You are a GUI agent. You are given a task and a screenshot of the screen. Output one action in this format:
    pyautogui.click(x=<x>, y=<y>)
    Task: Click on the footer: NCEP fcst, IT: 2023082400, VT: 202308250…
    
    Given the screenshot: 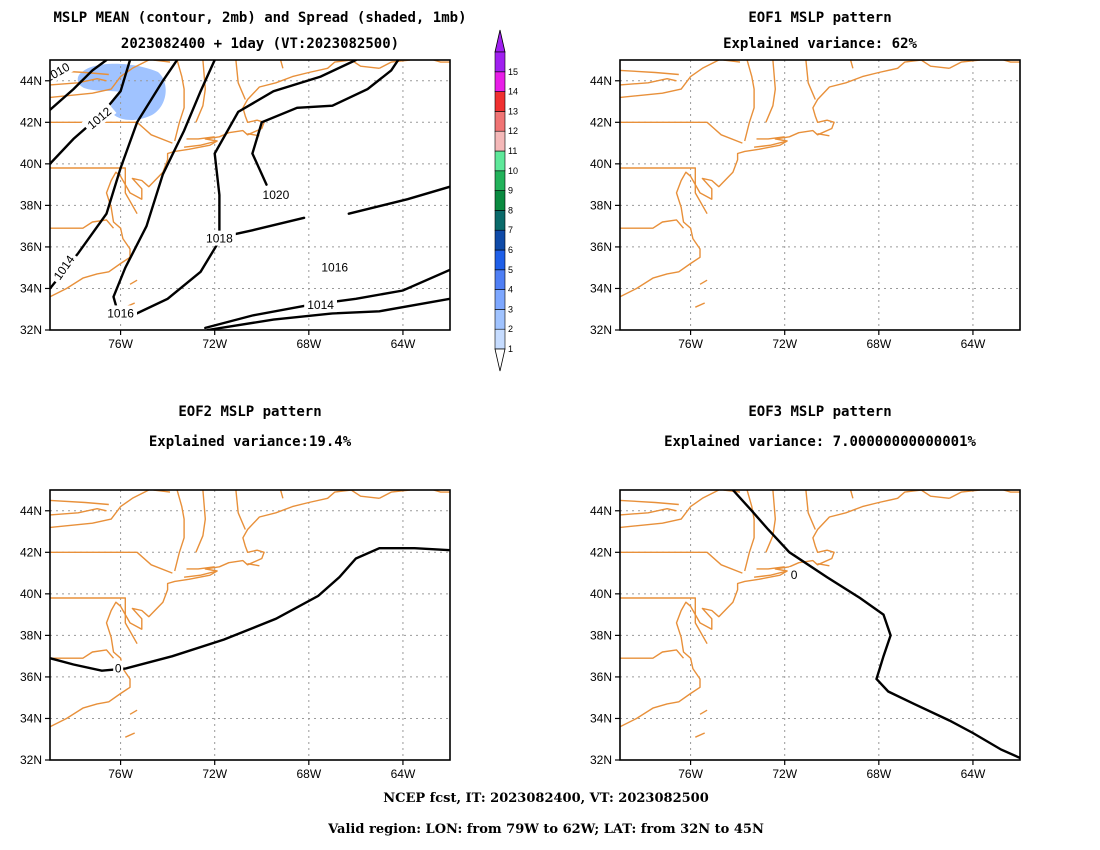 What is the action you would take?
    pyautogui.click(x=545, y=814)
    